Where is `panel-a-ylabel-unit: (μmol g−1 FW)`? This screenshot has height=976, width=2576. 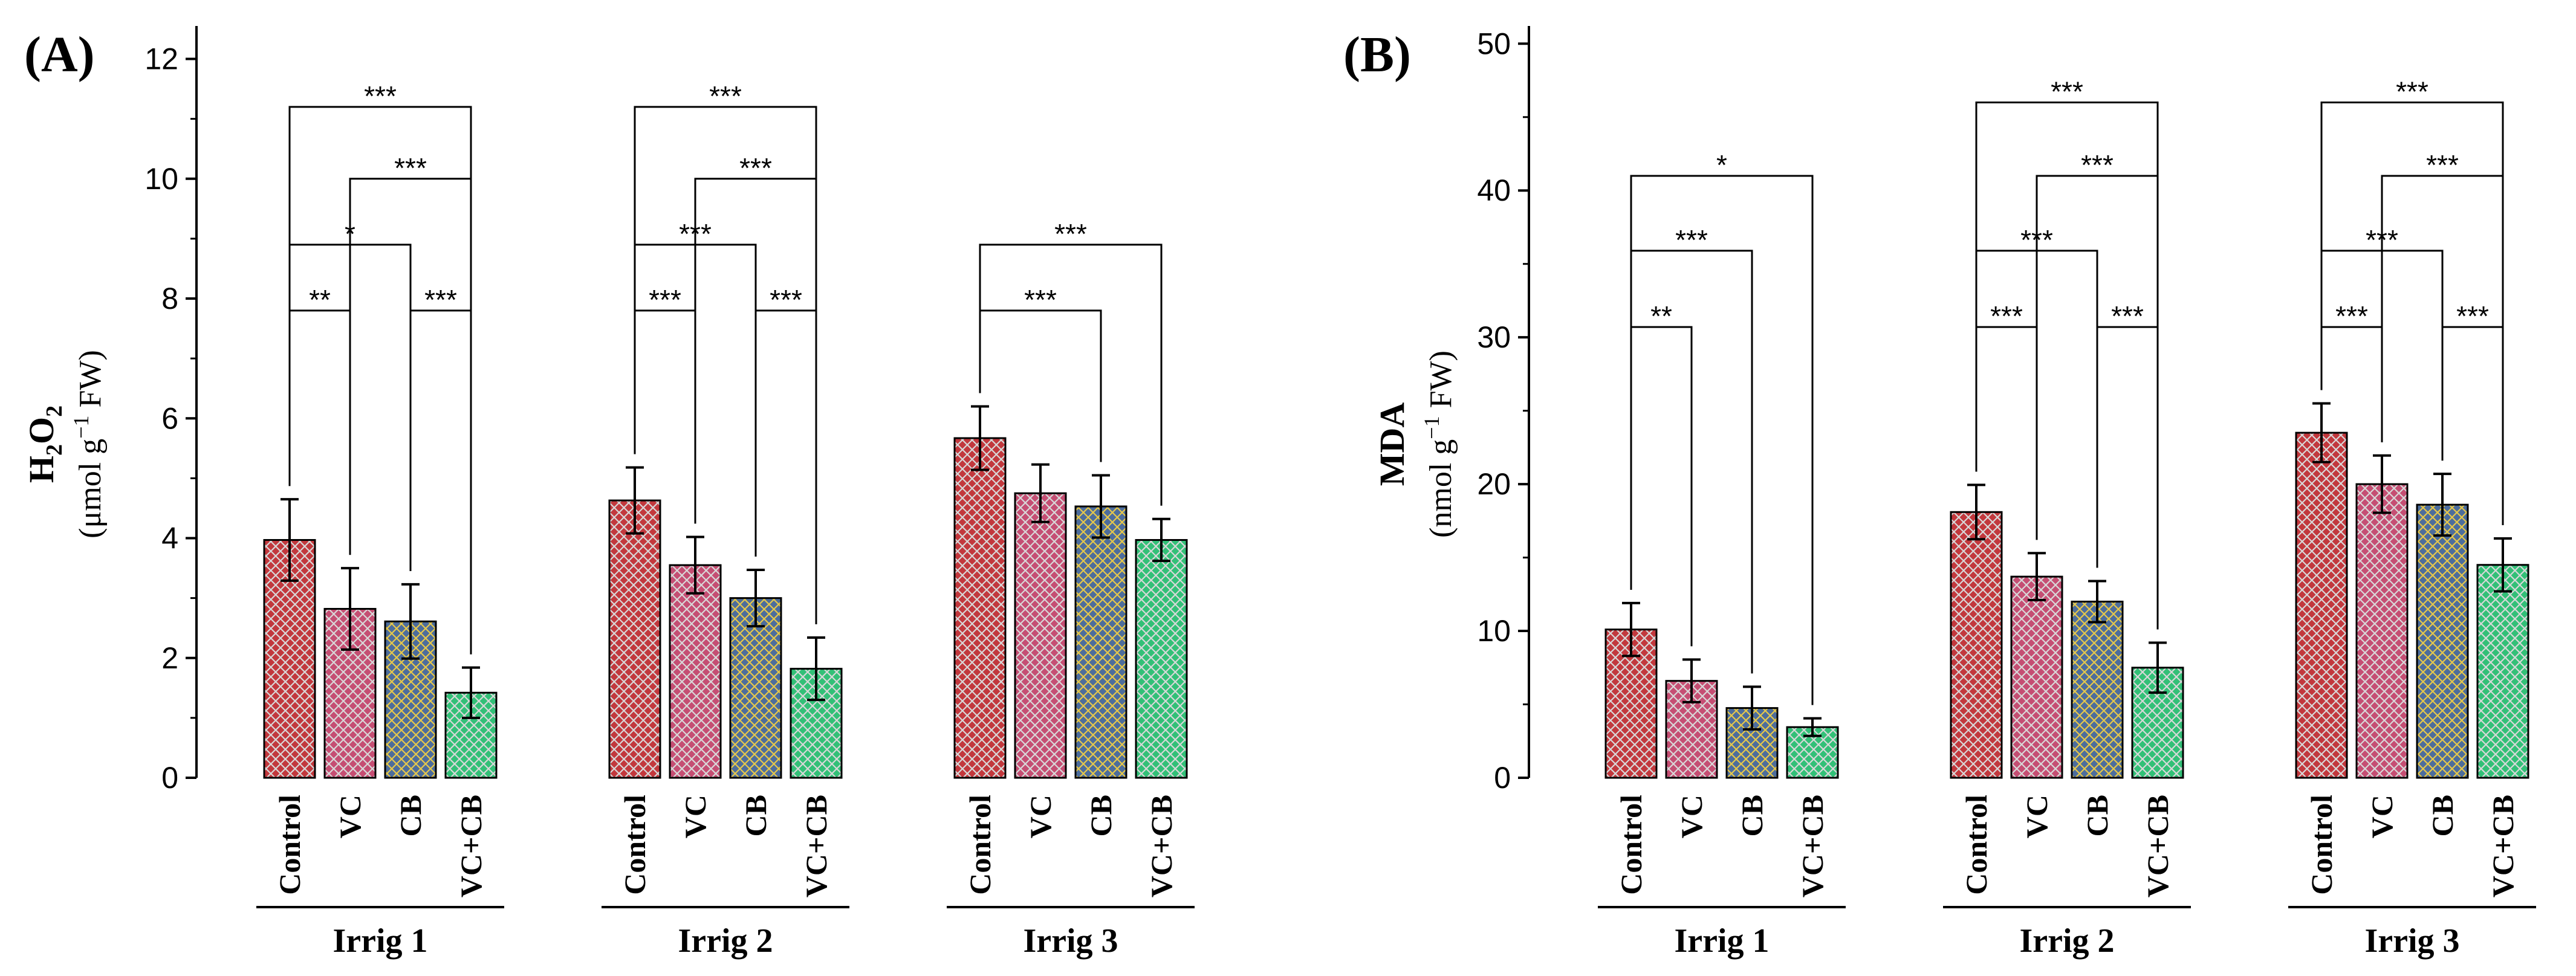
panel-a-ylabel-unit: (μmol g−1 FW) is located at coordinates (88, 444).